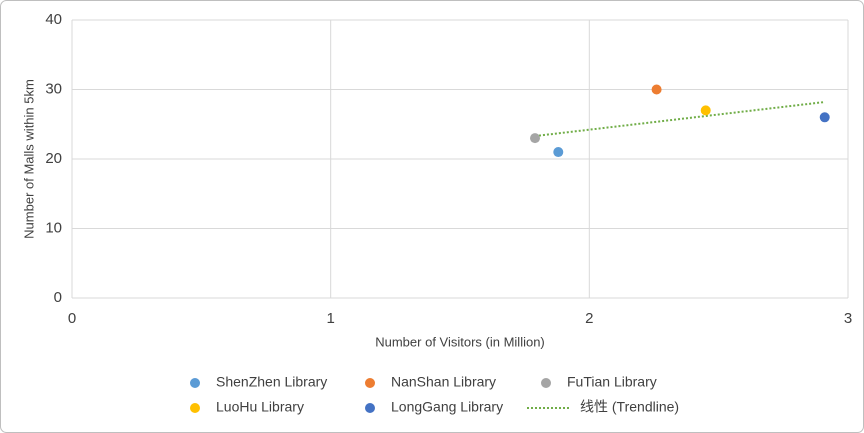 Image resolution: width=864 pixels, height=433 pixels. I want to click on x-tick-label: 1, so click(330, 318).